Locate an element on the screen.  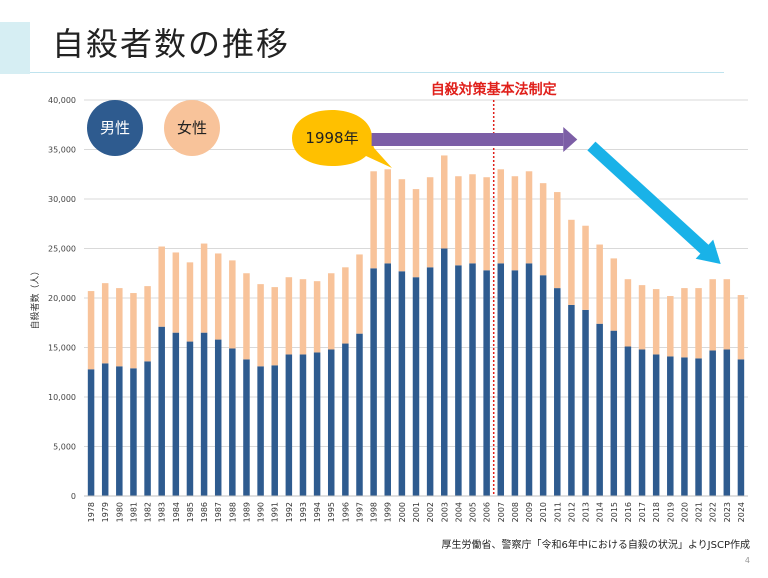
year-callout-label: 1998年 is located at coordinates (331, 138).